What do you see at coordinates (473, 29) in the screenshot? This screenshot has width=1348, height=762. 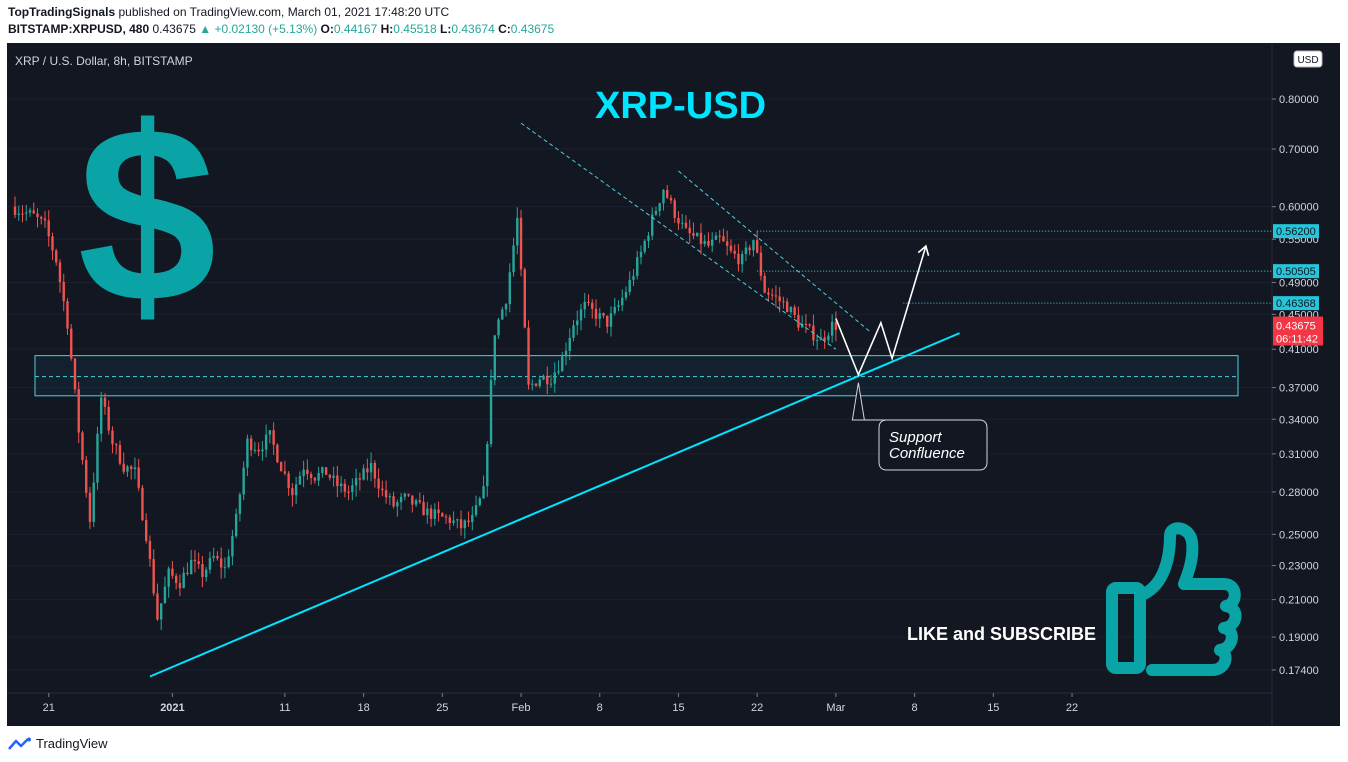 I see `low-value: 0.43674` at bounding box center [473, 29].